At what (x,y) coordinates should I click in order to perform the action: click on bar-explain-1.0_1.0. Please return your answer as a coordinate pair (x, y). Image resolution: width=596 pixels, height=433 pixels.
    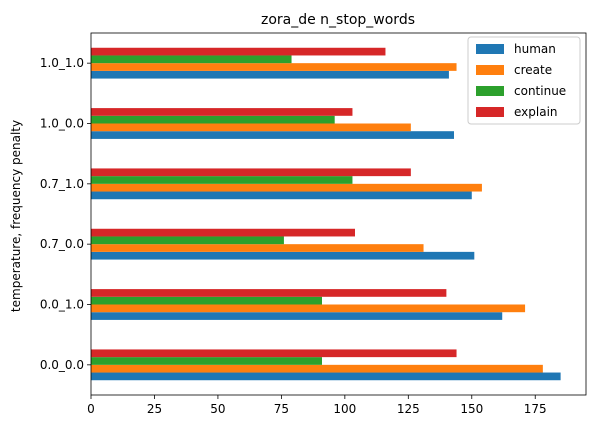
    Looking at the image, I should click on (238, 51).